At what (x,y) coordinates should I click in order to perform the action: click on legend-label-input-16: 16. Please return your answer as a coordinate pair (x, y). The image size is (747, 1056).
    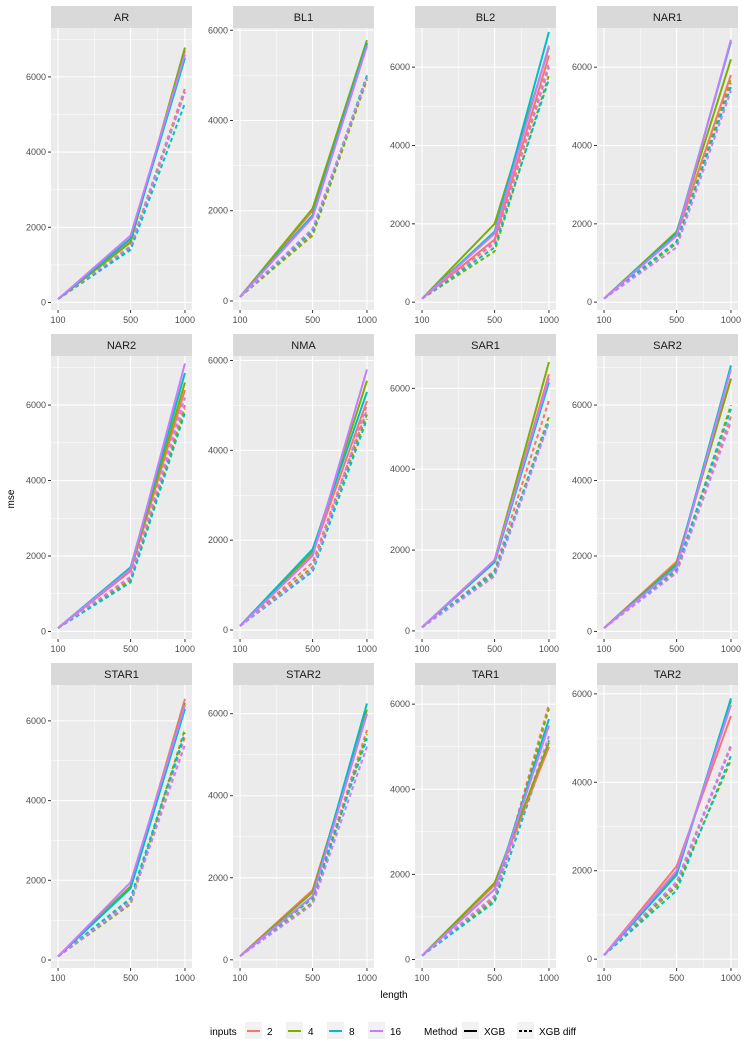
    Looking at the image, I should click on (396, 1032).